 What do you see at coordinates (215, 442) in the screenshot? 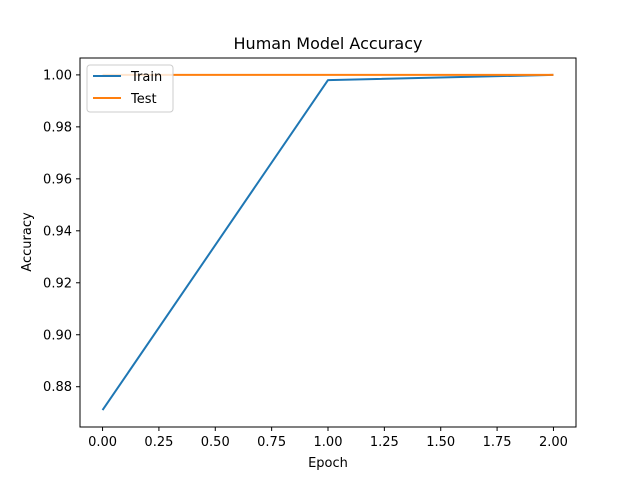
I see `x-tick-label: 0.50` at bounding box center [215, 442].